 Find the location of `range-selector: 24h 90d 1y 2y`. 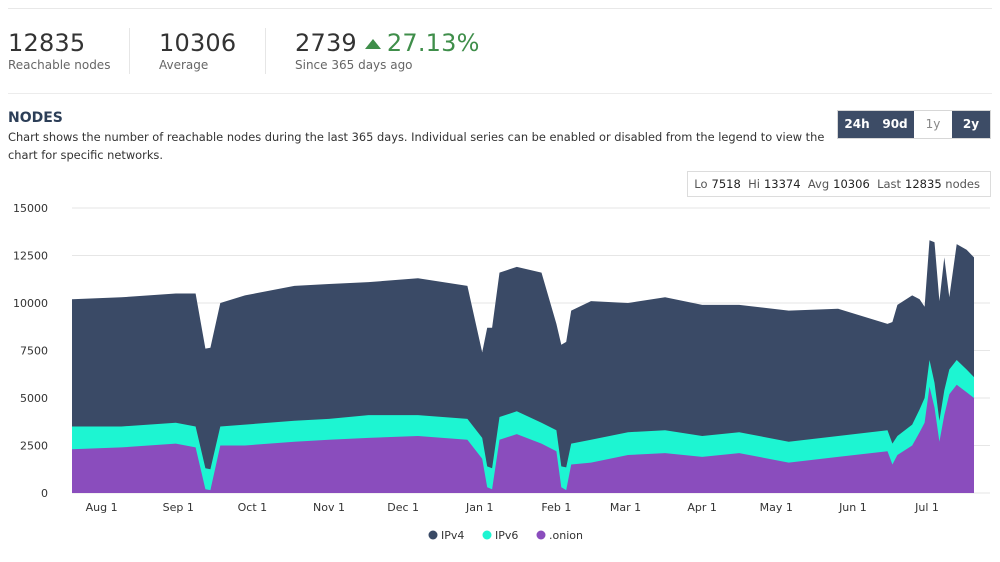

range-selector: 24h 90d 1y 2y is located at coordinates (914, 124).